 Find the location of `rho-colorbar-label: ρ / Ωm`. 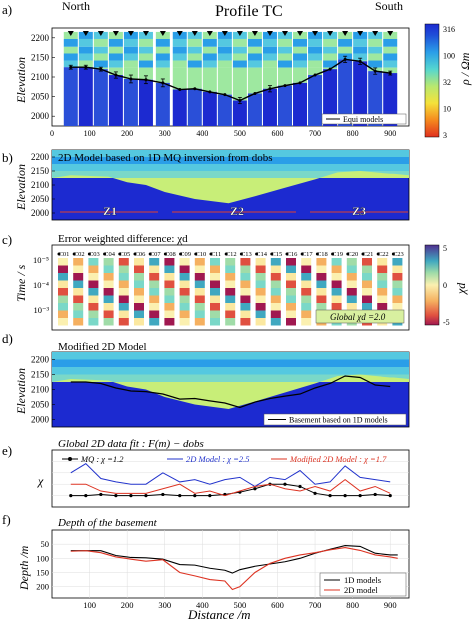

rho-colorbar-label: ρ / Ωm is located at coordinates (465, 69).